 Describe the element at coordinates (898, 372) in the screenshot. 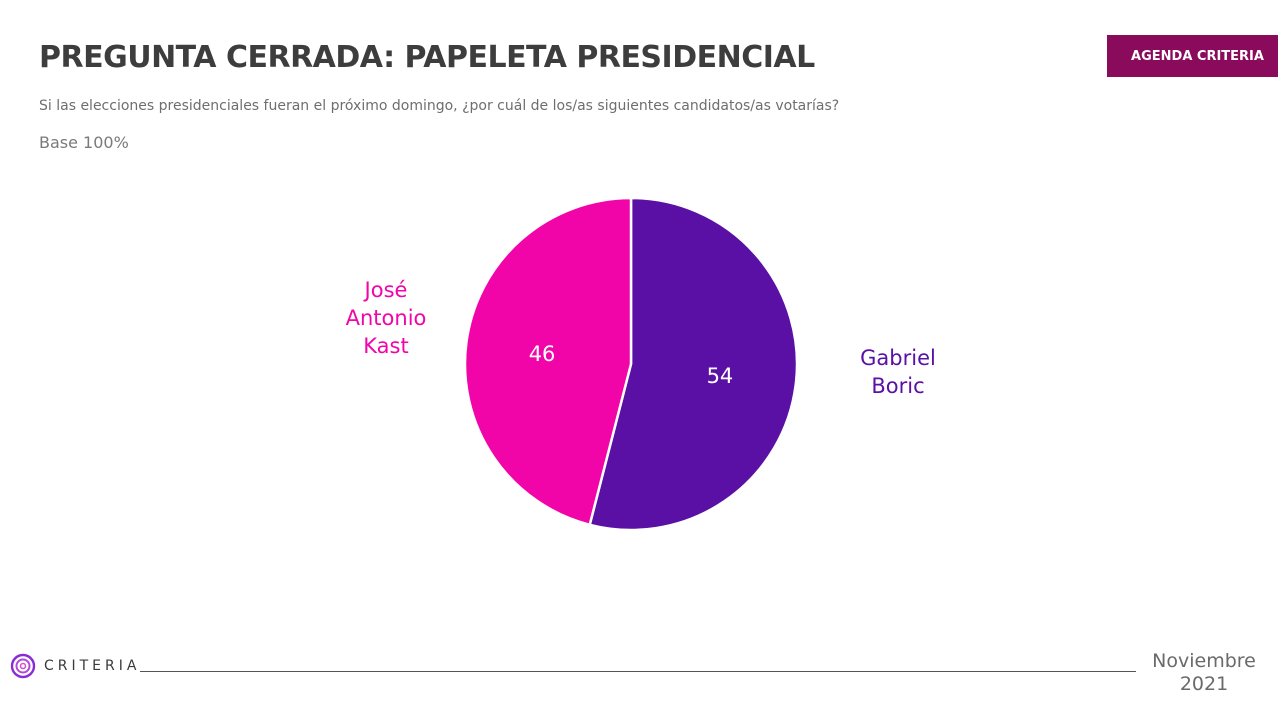

I see `slice-category-label: Gabriel Boric` at that location.